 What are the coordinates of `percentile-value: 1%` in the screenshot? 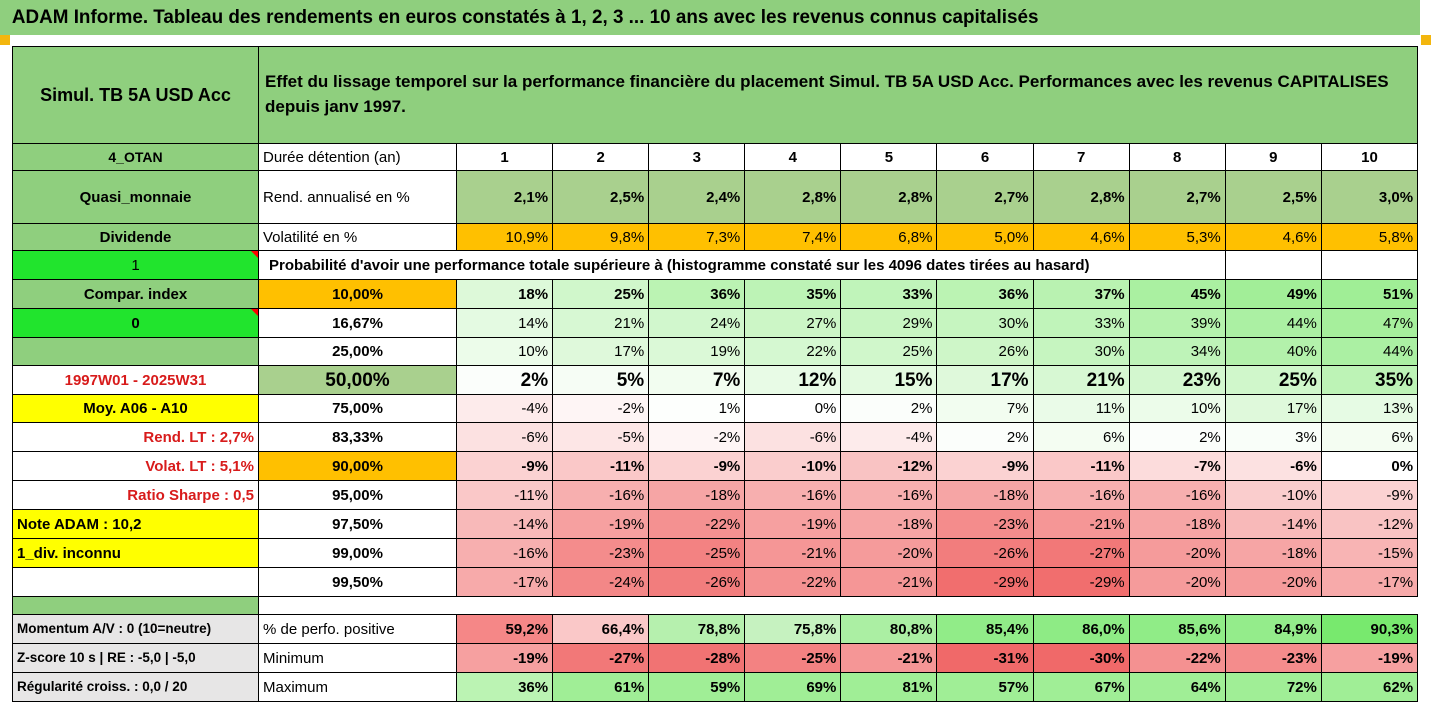 It's located at (697, 408).